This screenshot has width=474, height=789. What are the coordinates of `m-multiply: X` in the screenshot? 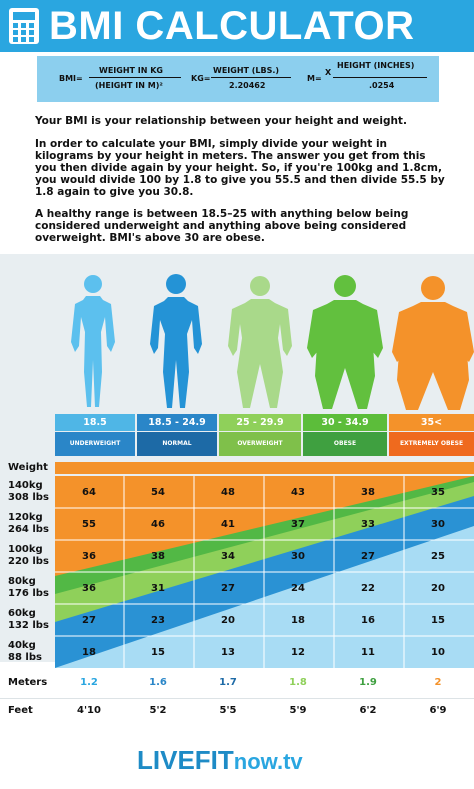 It's located at (328, 72).